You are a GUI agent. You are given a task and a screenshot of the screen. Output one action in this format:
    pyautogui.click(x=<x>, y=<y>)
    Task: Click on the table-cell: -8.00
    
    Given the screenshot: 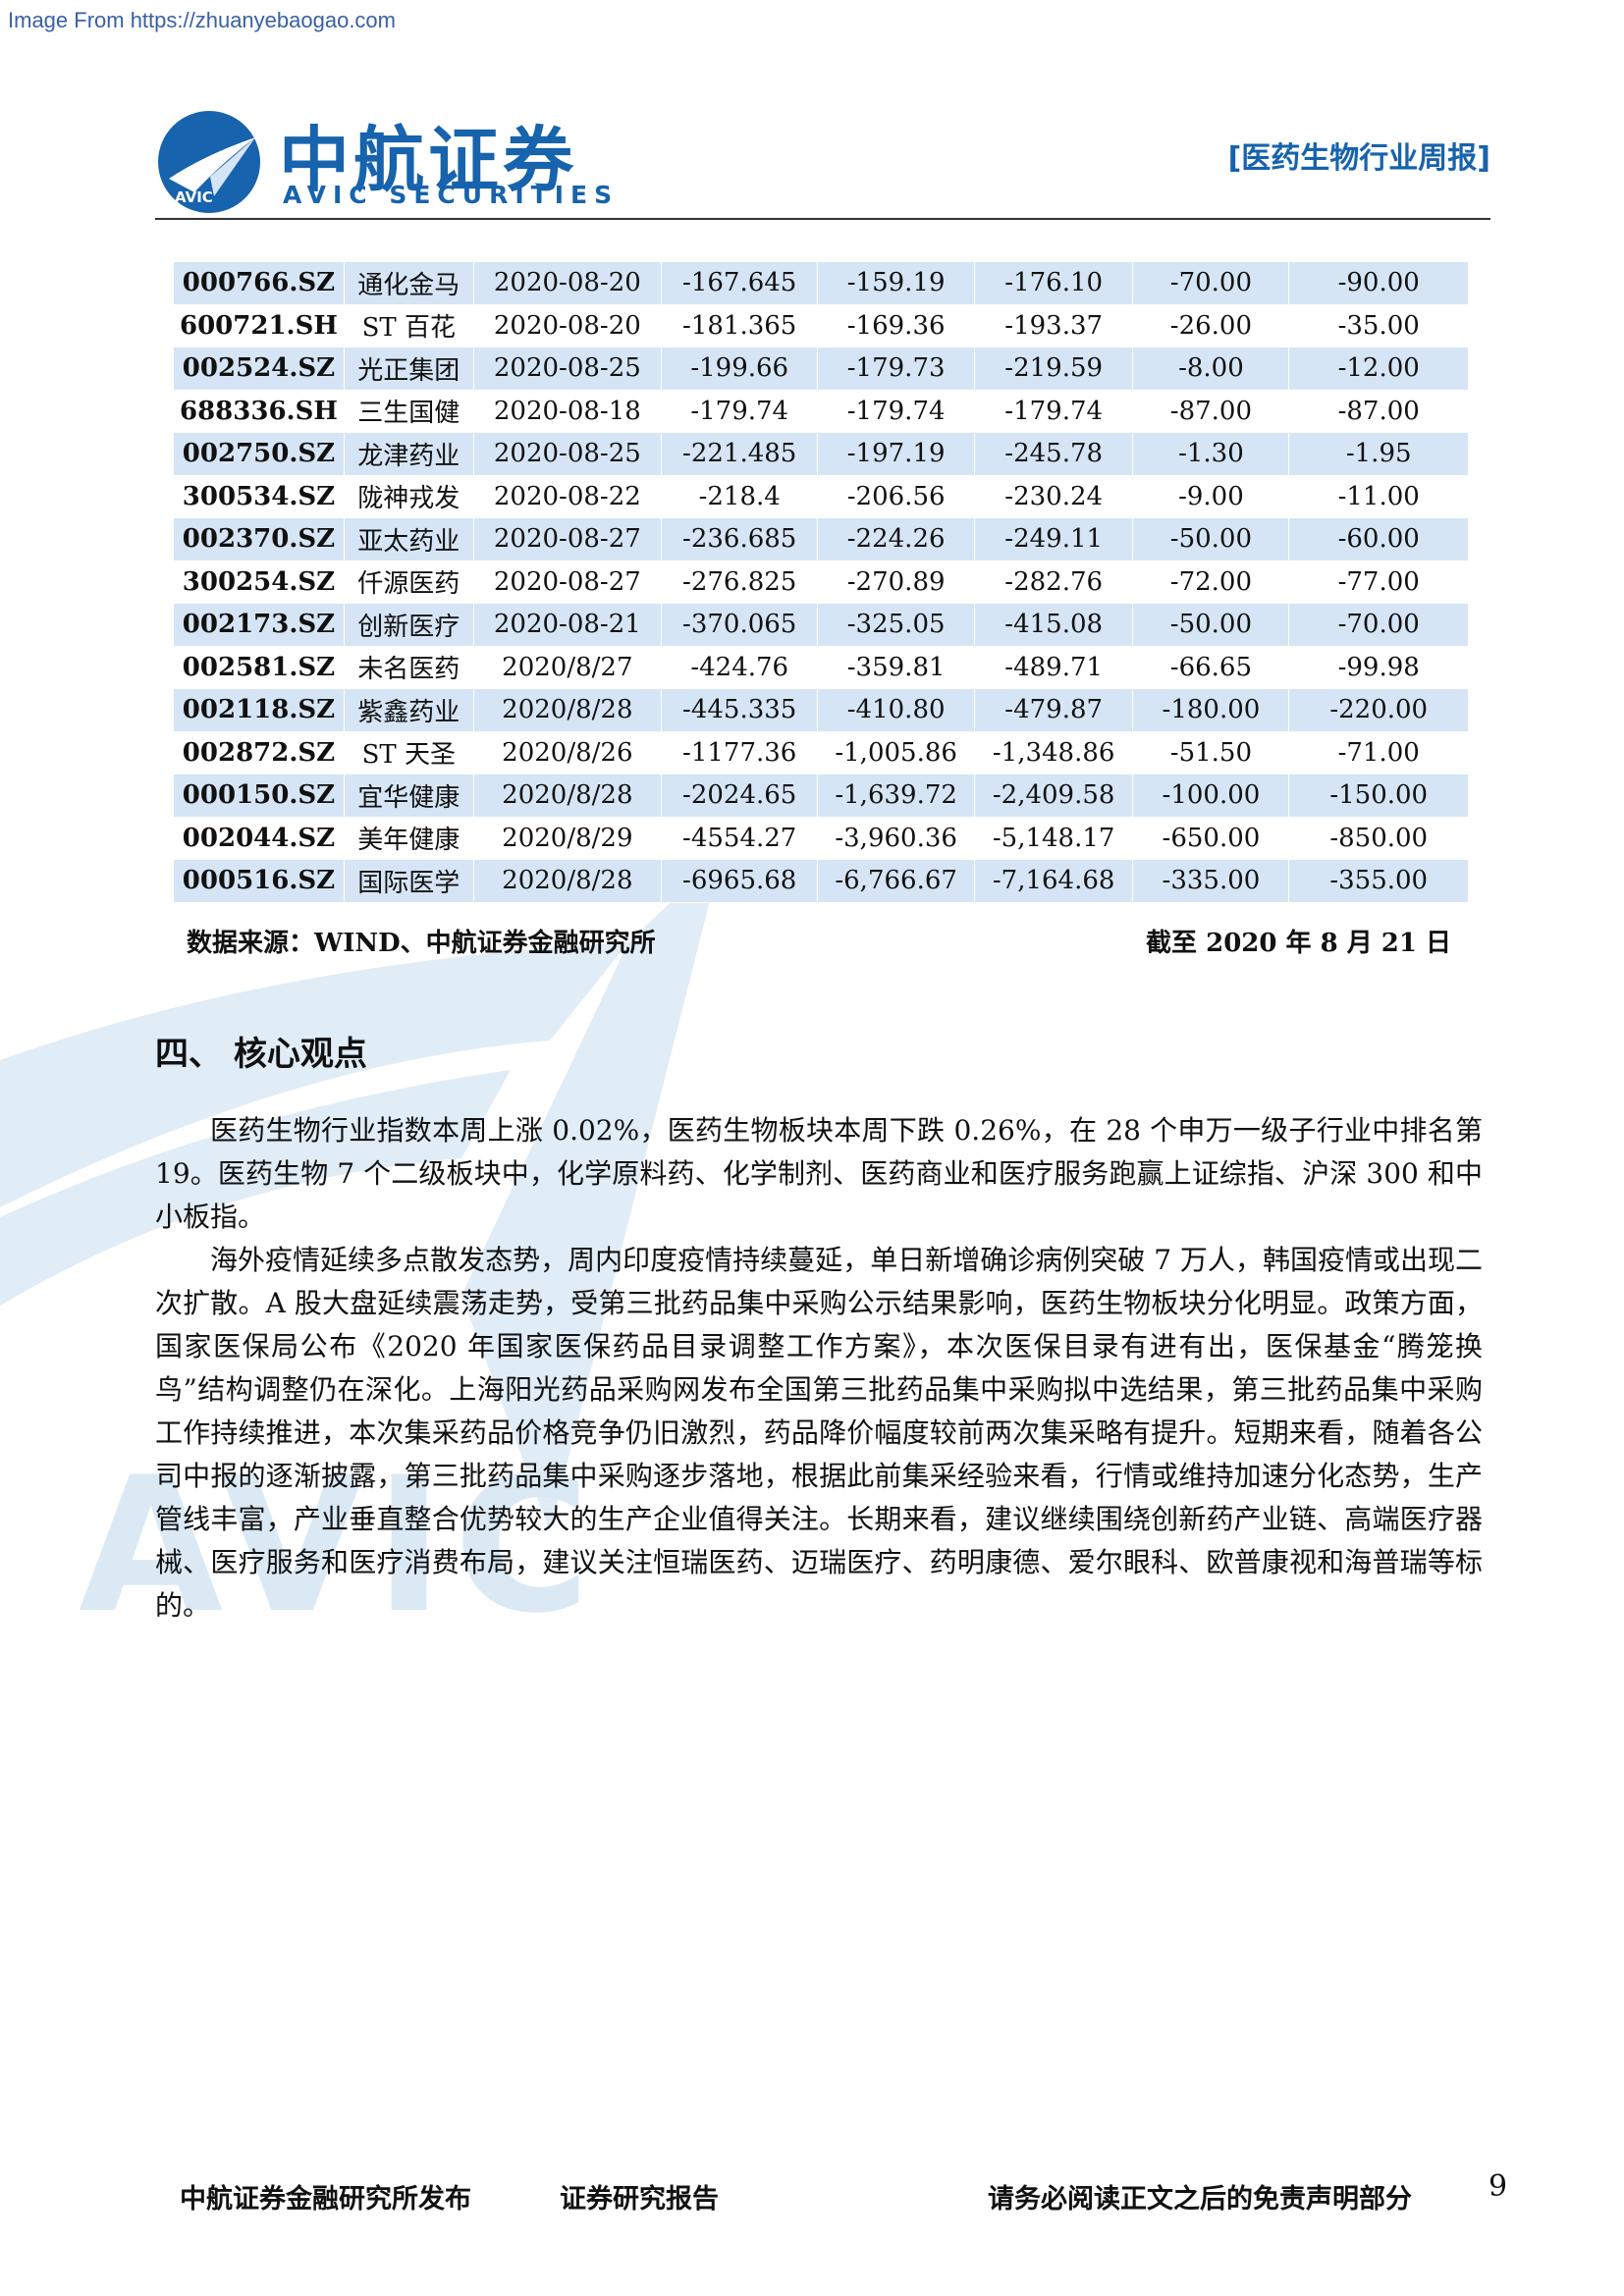 What is the action you would take?
    pyautogui.click(x=1211, y=369)
    